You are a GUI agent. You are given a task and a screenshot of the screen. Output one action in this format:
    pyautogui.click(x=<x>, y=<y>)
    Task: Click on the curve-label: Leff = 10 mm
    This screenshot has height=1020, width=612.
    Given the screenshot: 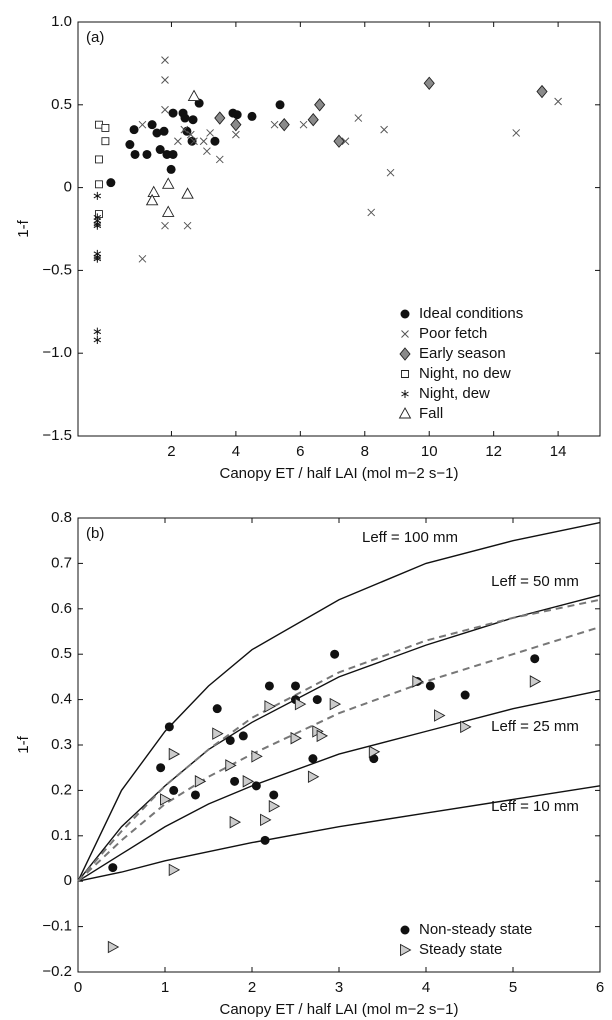 What is the action you would take?
    pyautogui.click(x=535, y=806)
    